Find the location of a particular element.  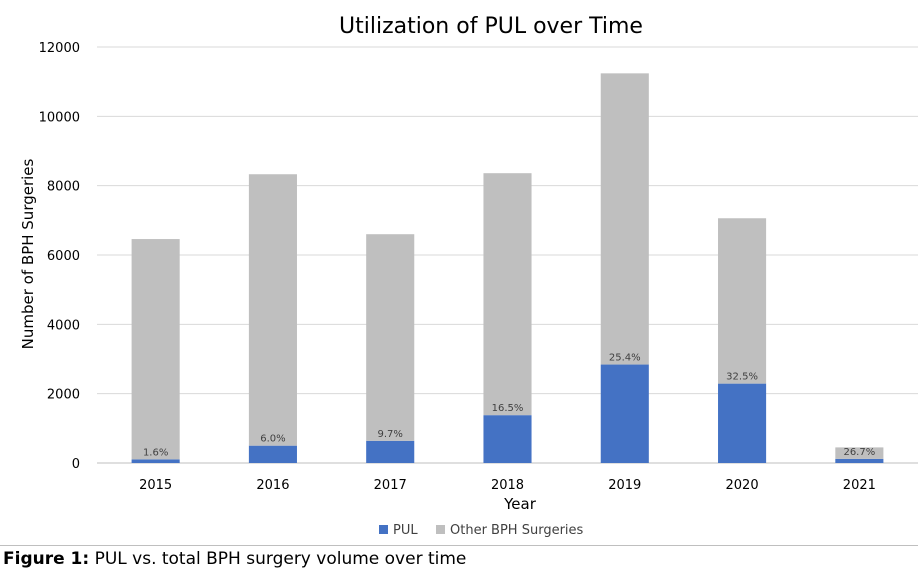

legend-label-pul: PUL is located at coordinates (405, 530).